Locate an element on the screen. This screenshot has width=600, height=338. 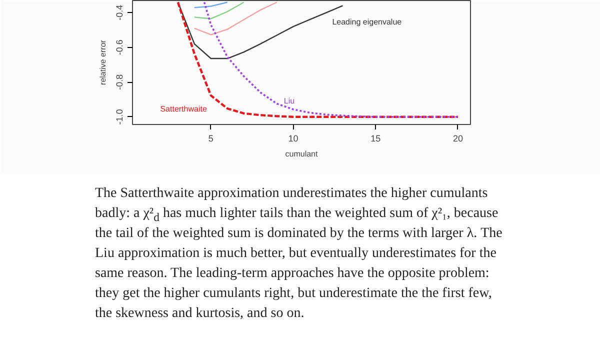
x-tick-label: 20 is located at coordinates (457, 139).